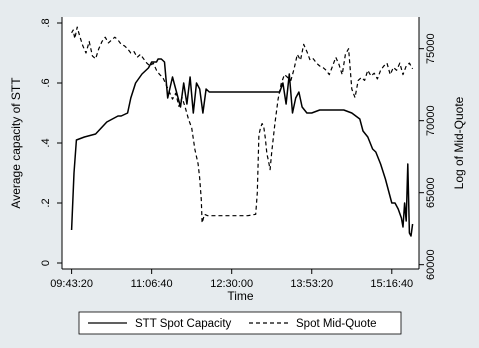  What do you see at coordinates (431, 48) in the screenshot?
I see `right-tick-label: 75000` at bounding box center [431, 48].